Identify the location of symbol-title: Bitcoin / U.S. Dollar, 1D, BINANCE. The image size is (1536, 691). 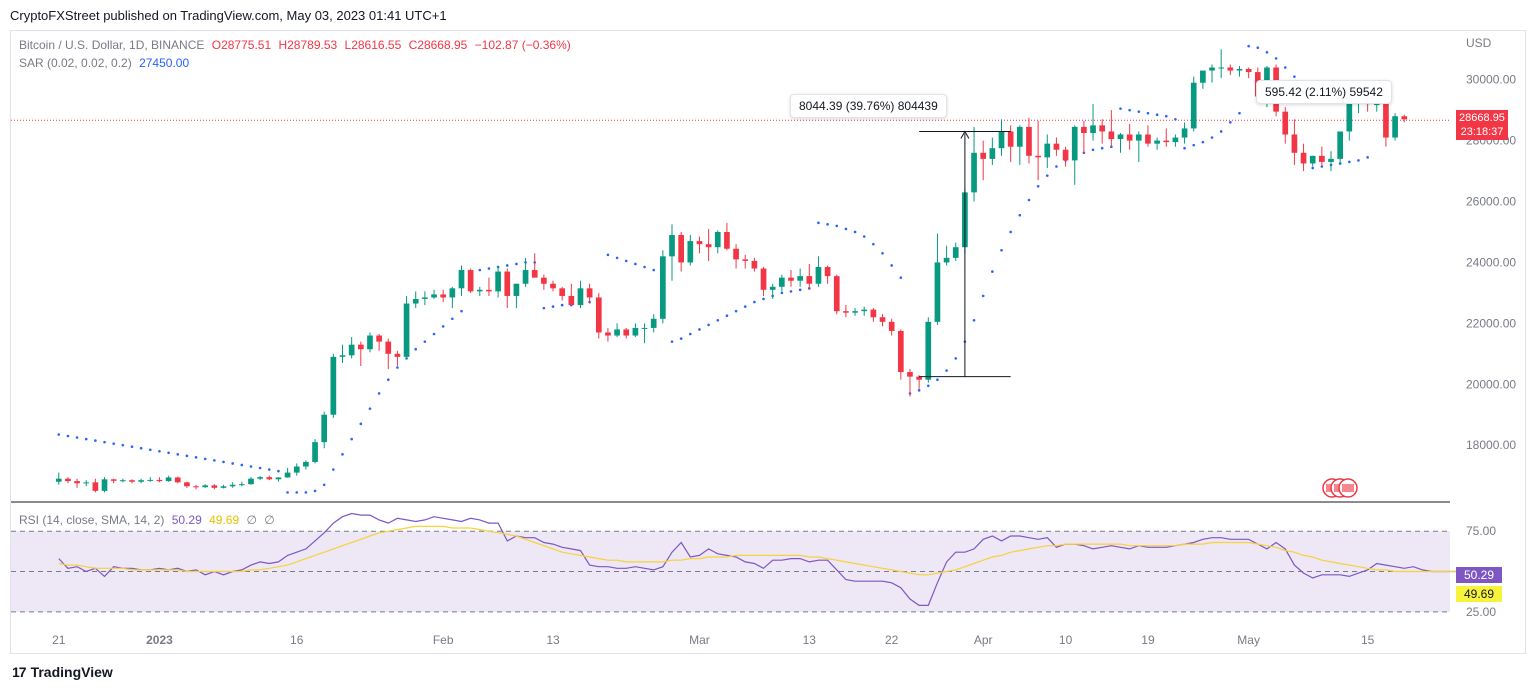
(112, 45).